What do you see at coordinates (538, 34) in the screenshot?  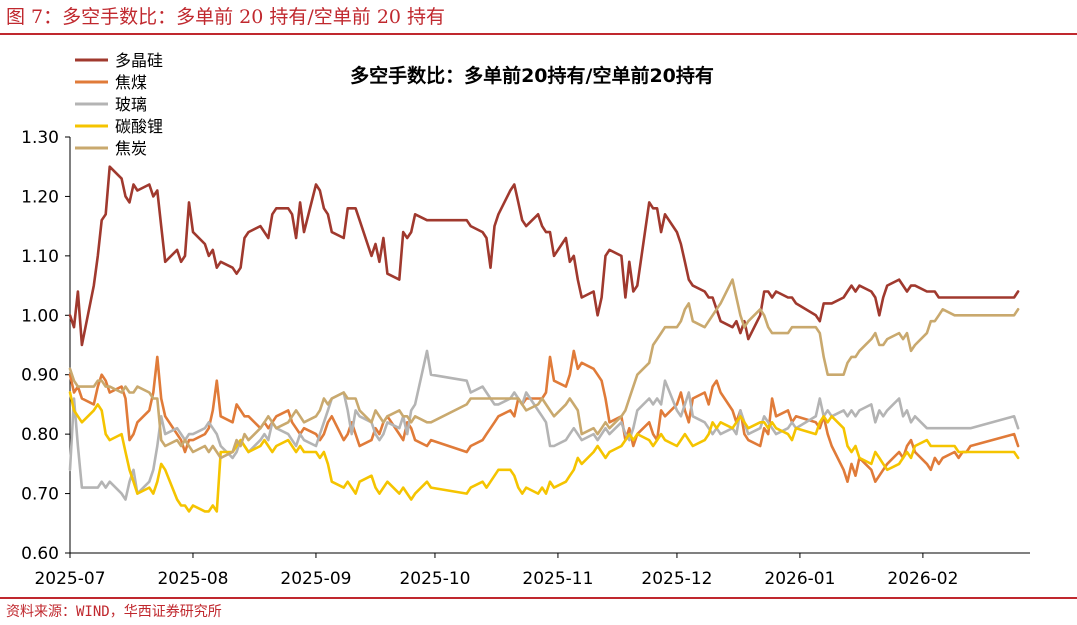 I see `top-rule` at bounding box center [538, 34].